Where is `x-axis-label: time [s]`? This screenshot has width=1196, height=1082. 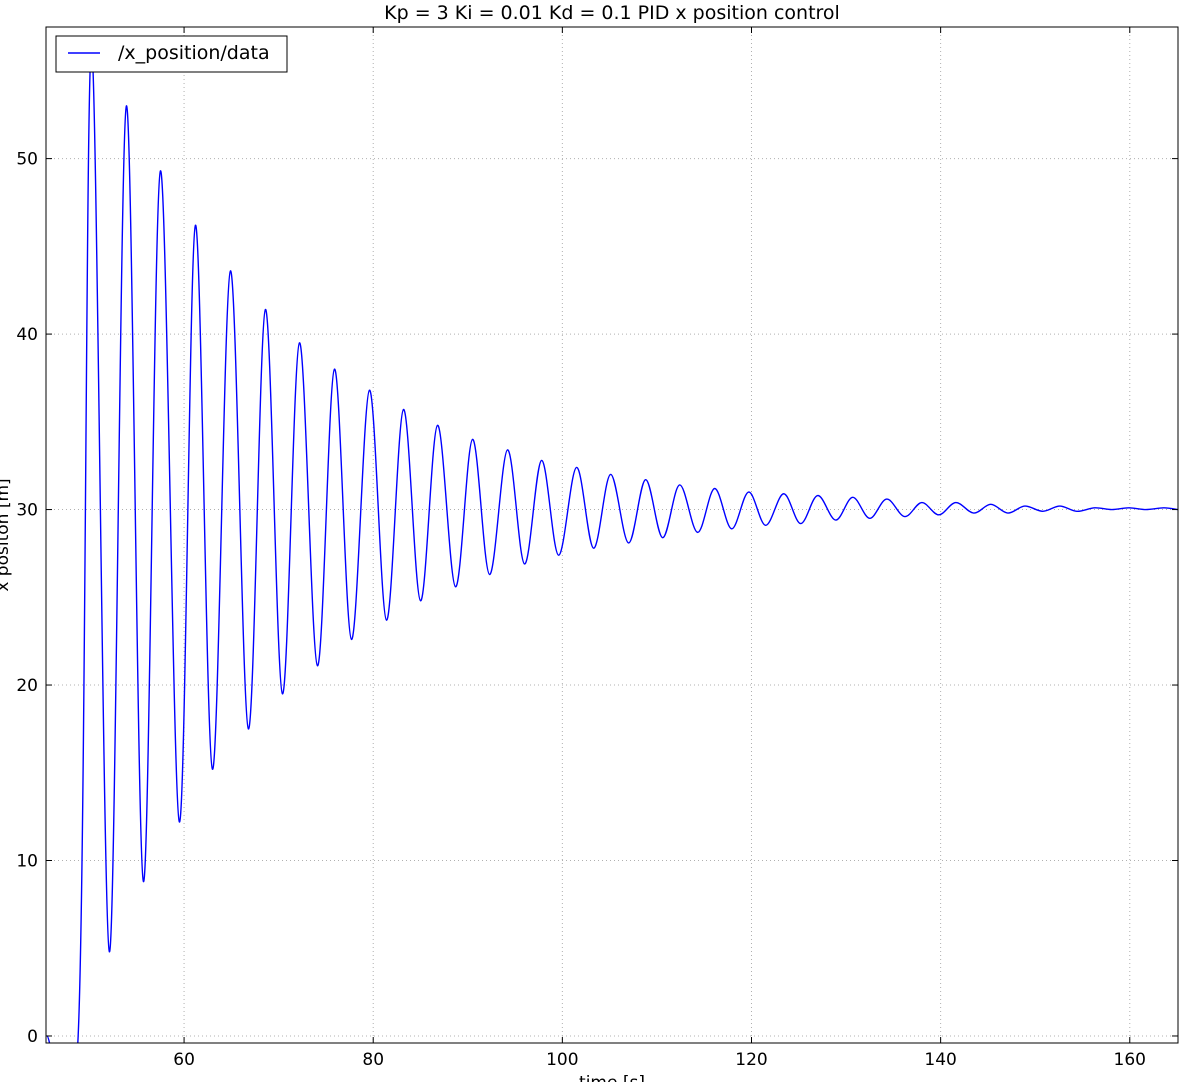 x-axis-label: time [s] is located at coordinates (612, 1077).